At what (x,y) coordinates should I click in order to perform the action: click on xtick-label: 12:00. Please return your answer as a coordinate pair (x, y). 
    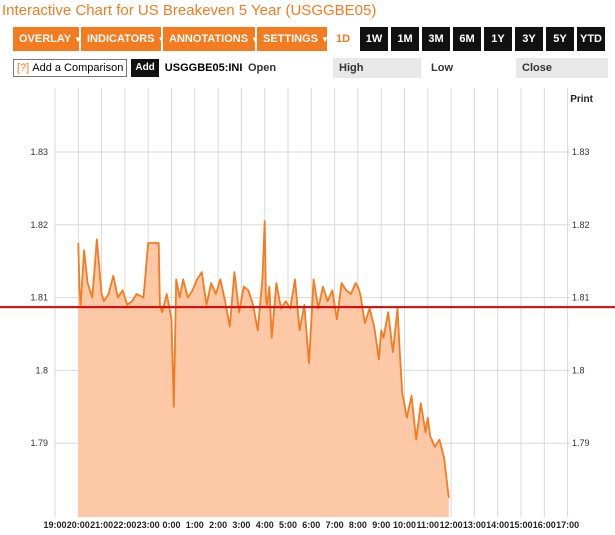
    Looking at the image, I should click on (451, 525).